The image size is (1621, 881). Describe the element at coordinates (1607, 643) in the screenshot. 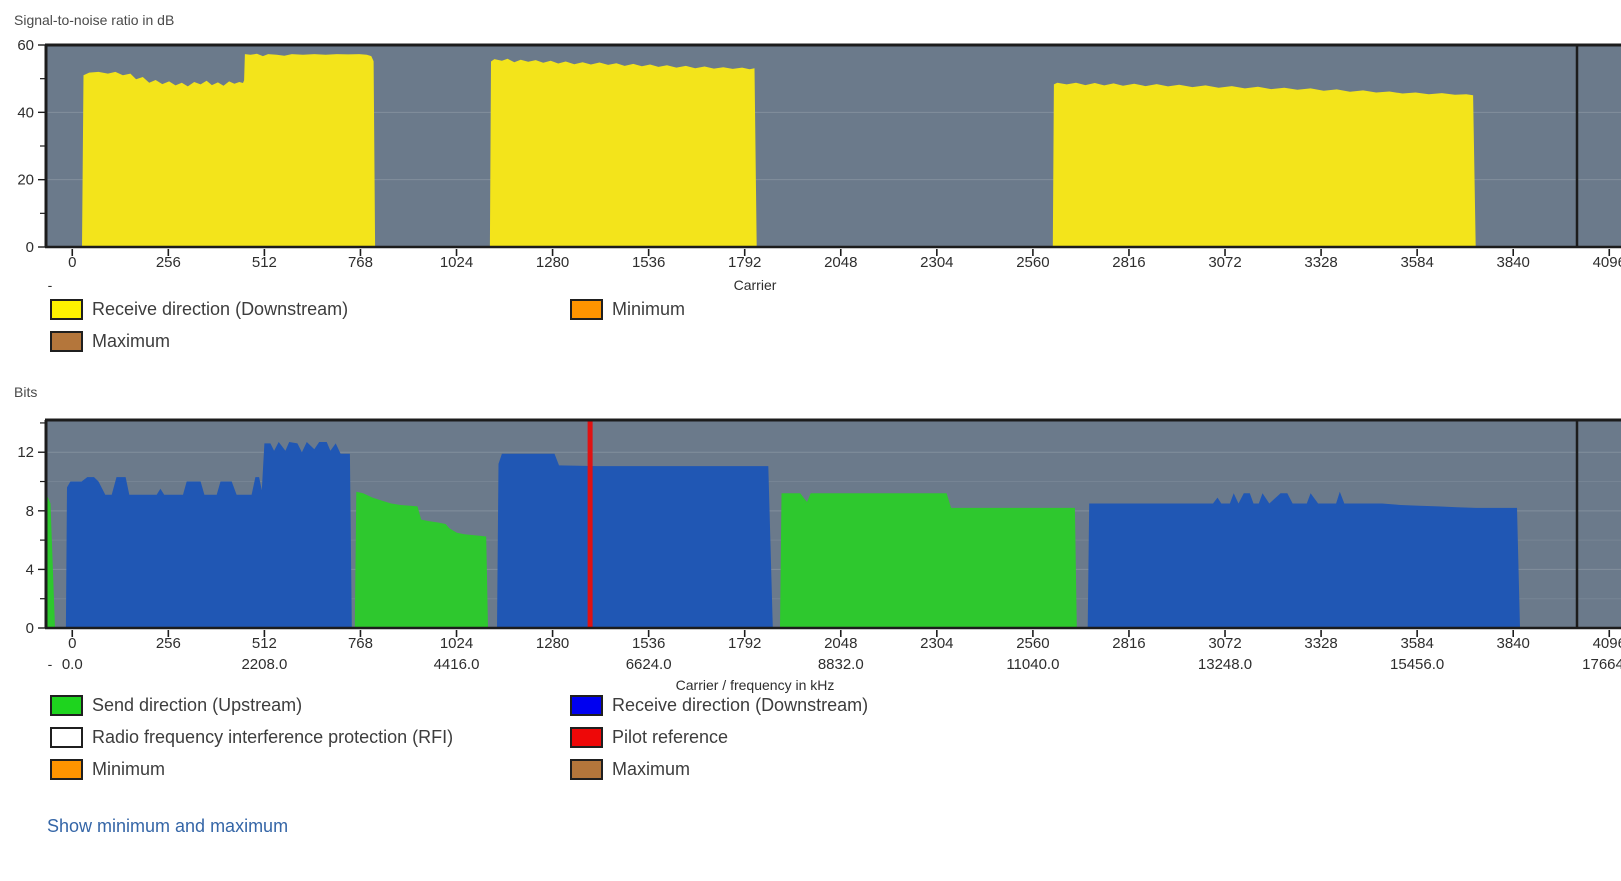

I see `bits-x-tick-label: 4096` at that location.